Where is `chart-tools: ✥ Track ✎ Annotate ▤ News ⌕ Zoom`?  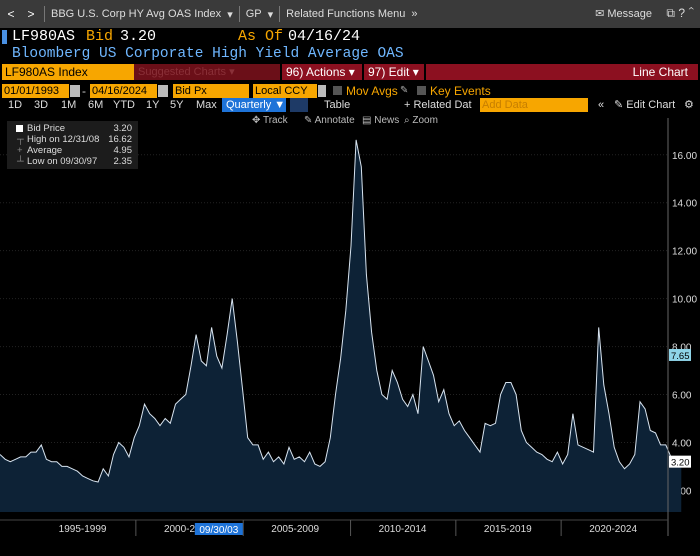
chart-tools: ✥ Track ✎ Annotate ▤ News ⌕ Zoom is located at coordinates (350, 121).